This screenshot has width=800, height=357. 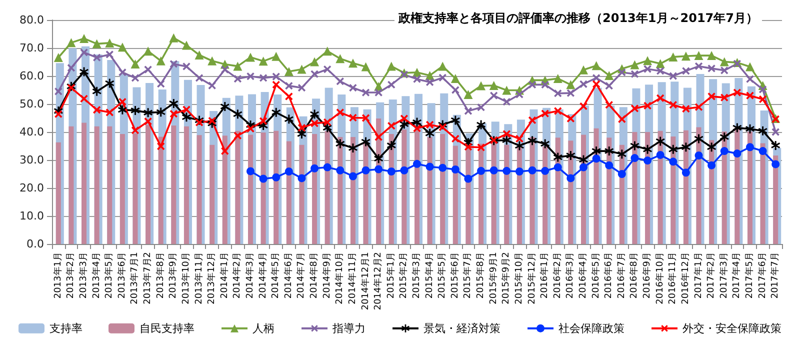 I want to click on x-tick-label: 2014年11月, so click(x=352, y=278).